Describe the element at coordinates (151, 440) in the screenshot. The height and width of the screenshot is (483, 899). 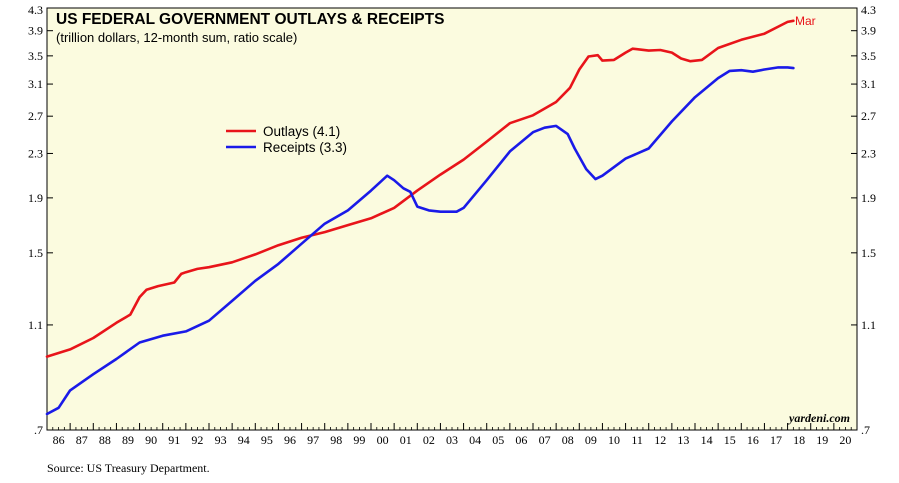
I see `x-tick-label-90: 90` at that location.